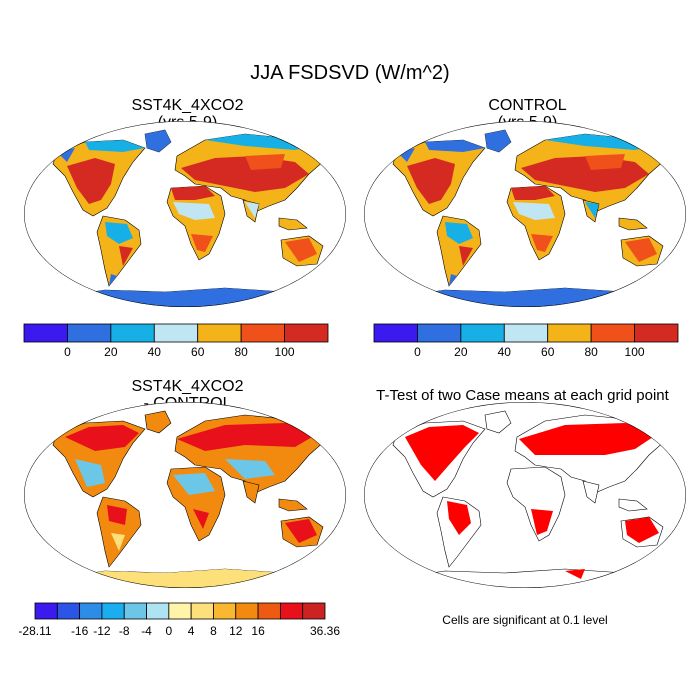 The image size is (700, 700). What do you see at coordinates (185, 214) in the screenshot?
I see `map-panel-test` at bounding box center [185, 214].